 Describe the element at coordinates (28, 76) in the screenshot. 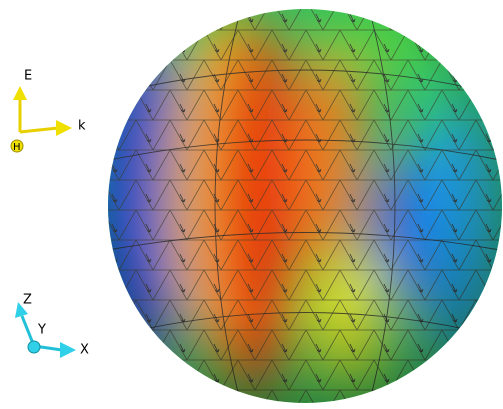

I see `field-label: E` at that location.